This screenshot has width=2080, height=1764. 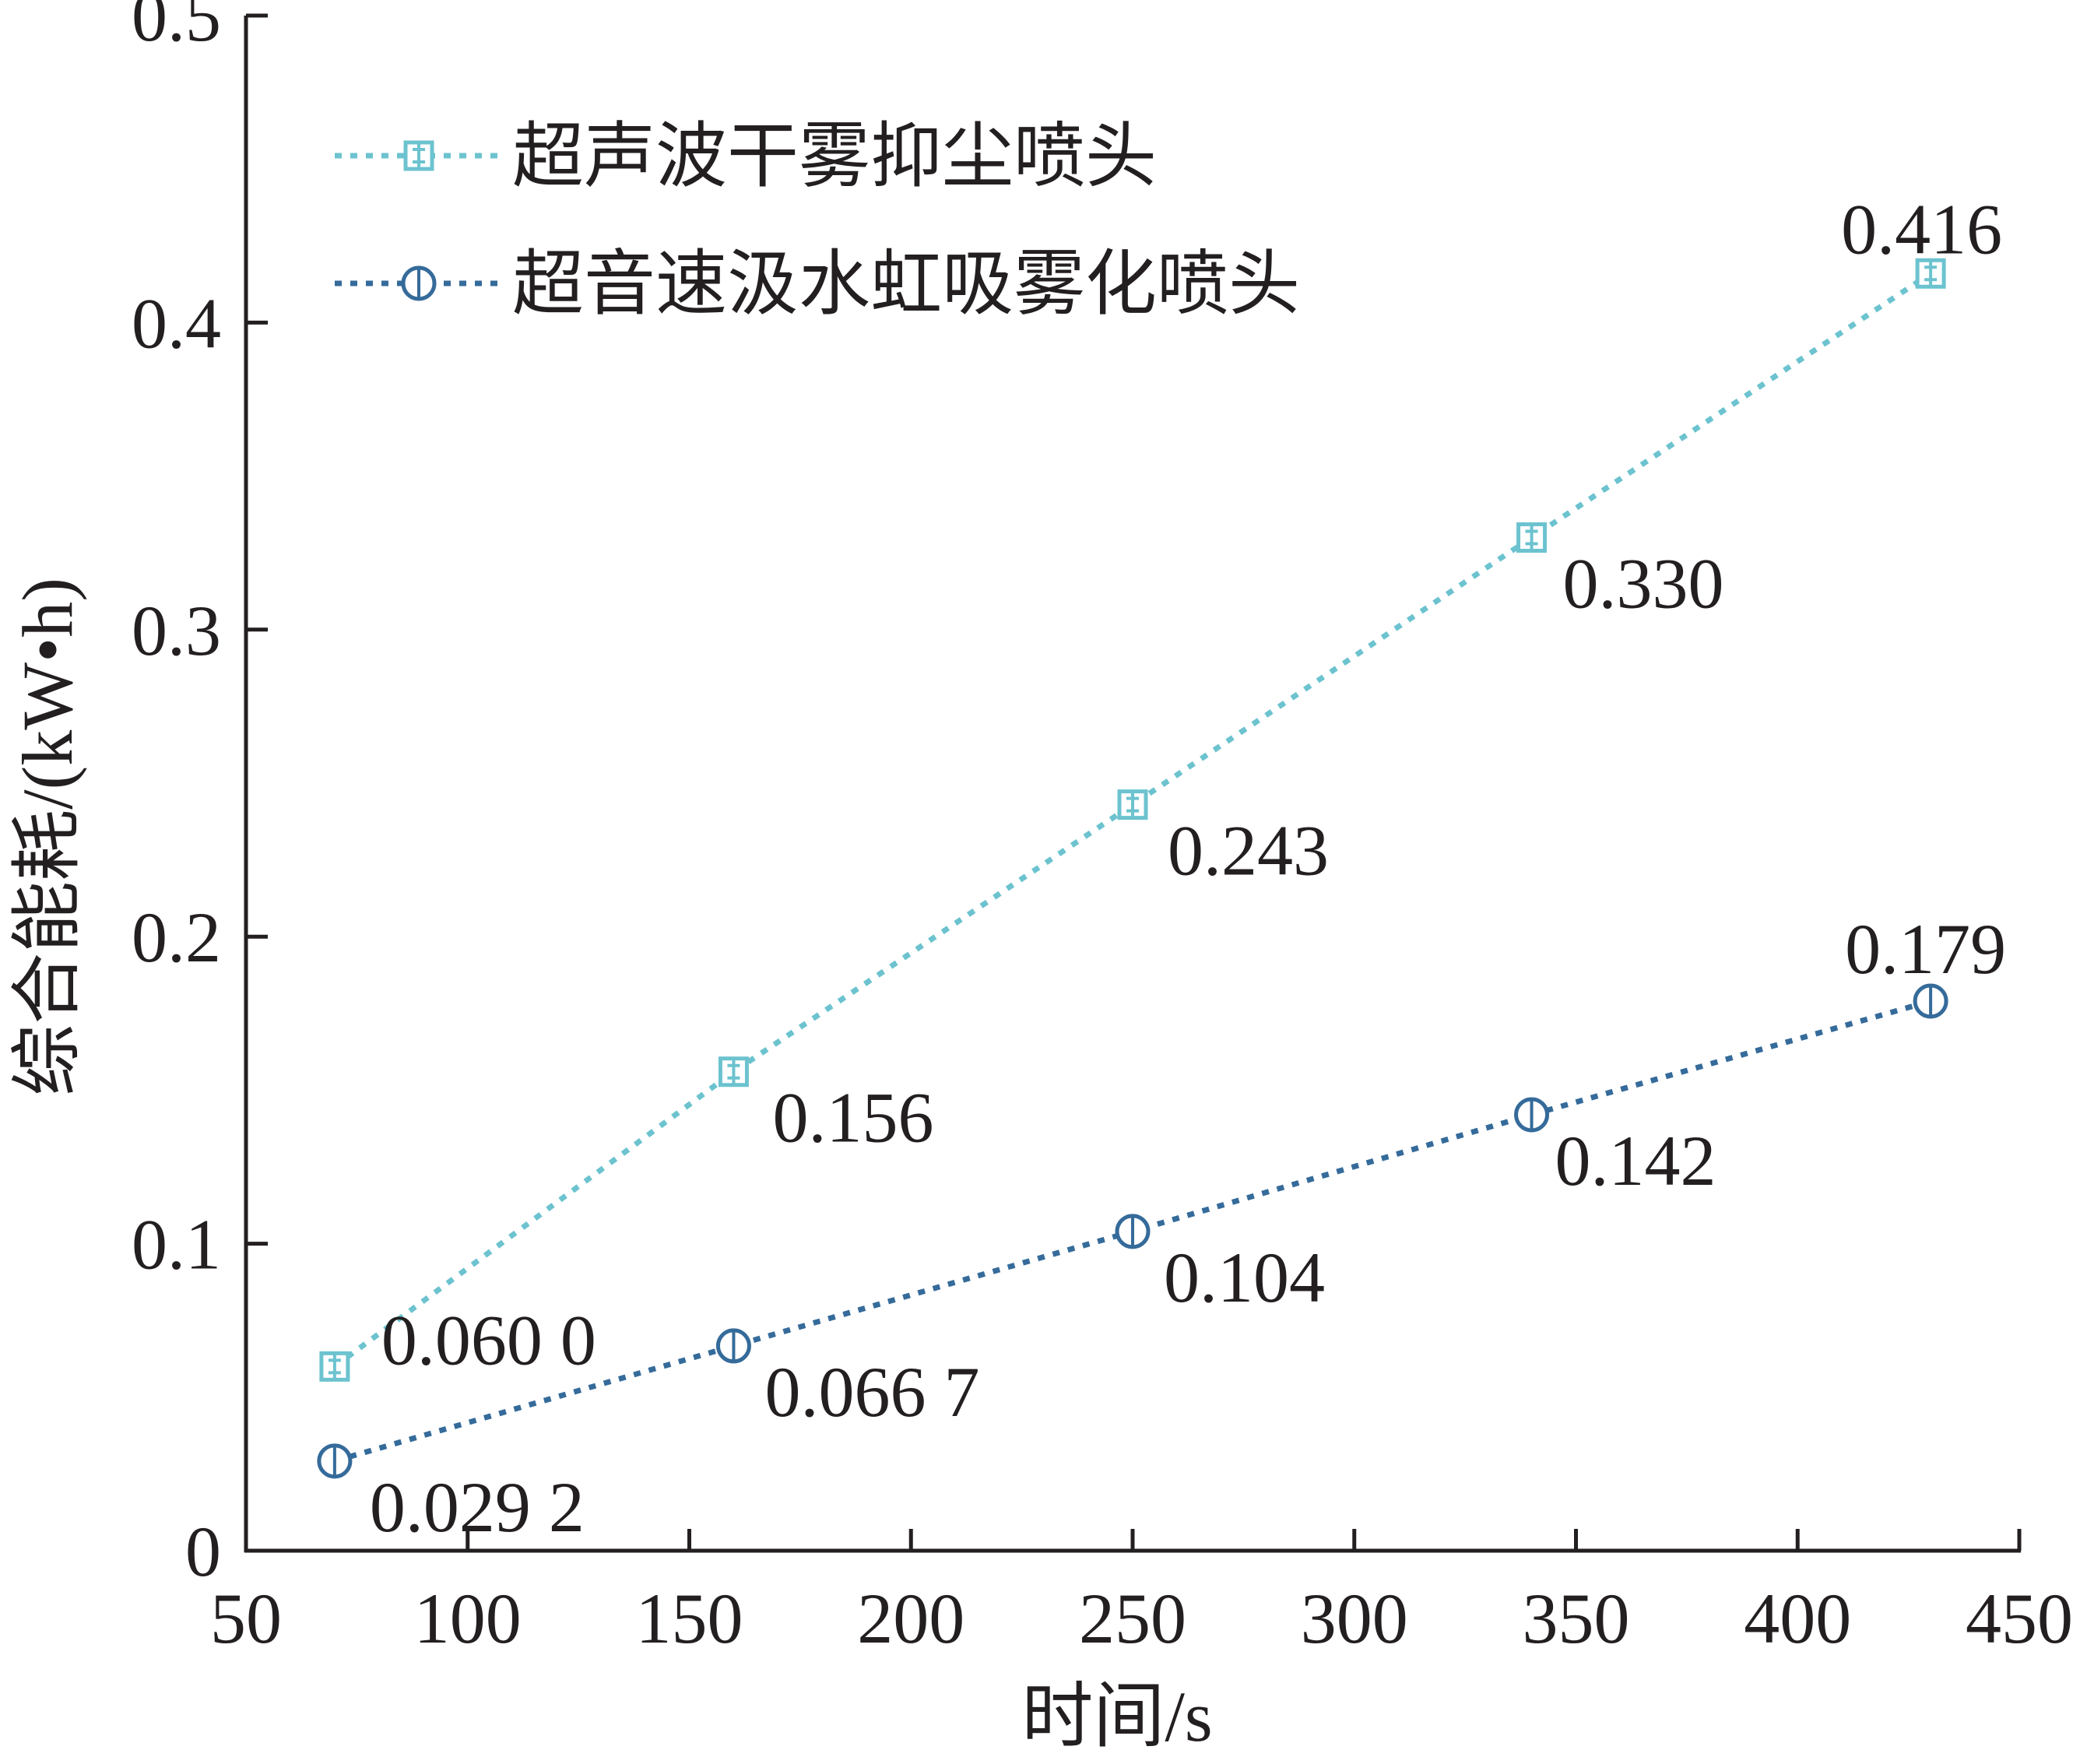 What do you see at coordinates (1577, 1618) in the screenshot?
I see `x-tick-label: 350` at bounding box center [1577, 1618].